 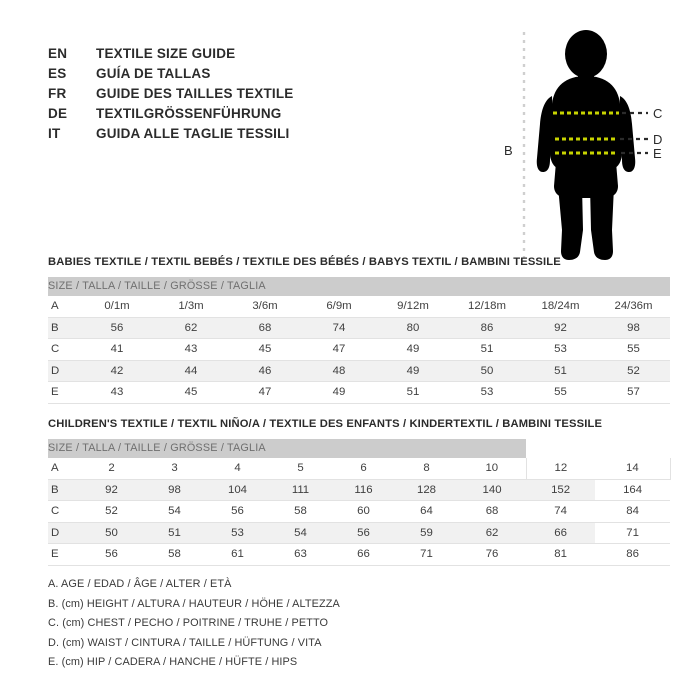 What do you see at coordinates (657, 113) in the screenshot?
I see `figure-label-chest: C` at bounding box center [657, 113].